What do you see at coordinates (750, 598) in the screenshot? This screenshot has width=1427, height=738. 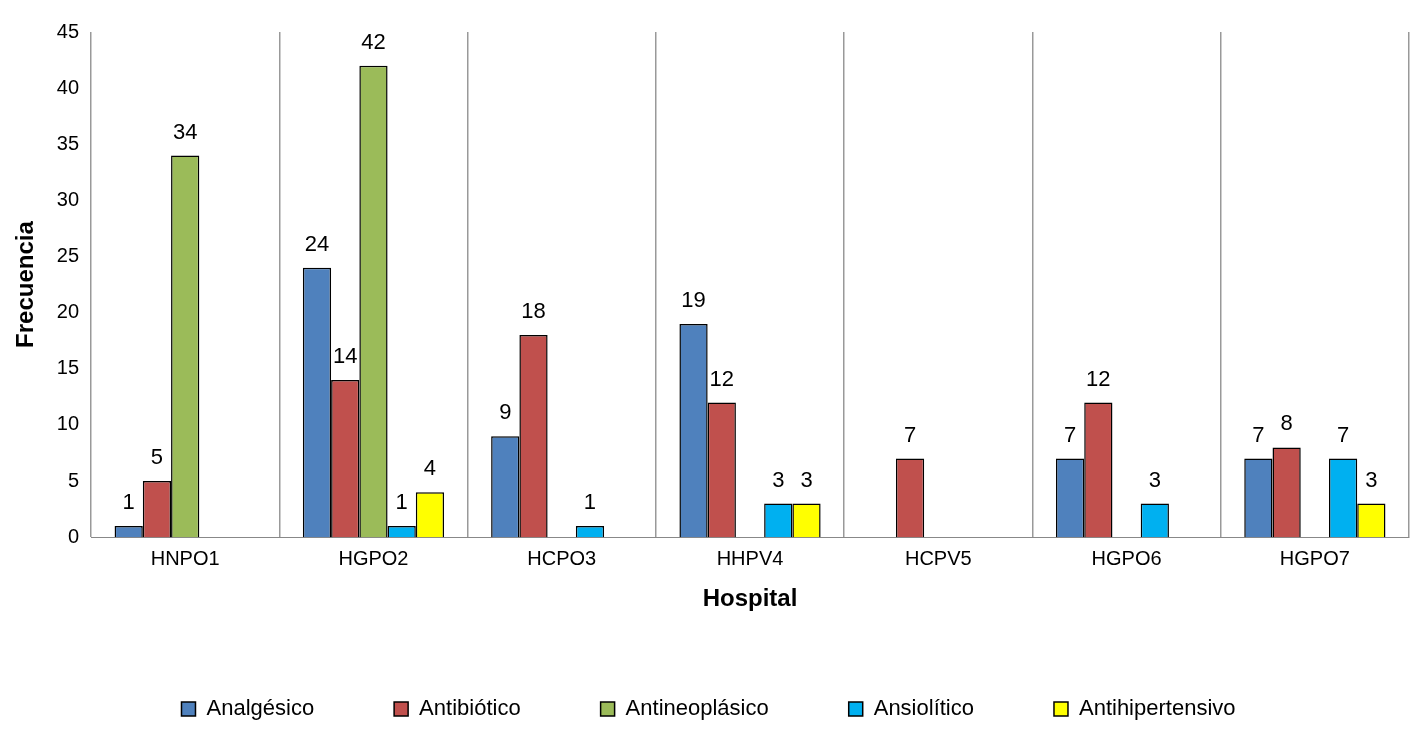 I see `x-axis-title: Hospital` at bounding box center [750, 598].